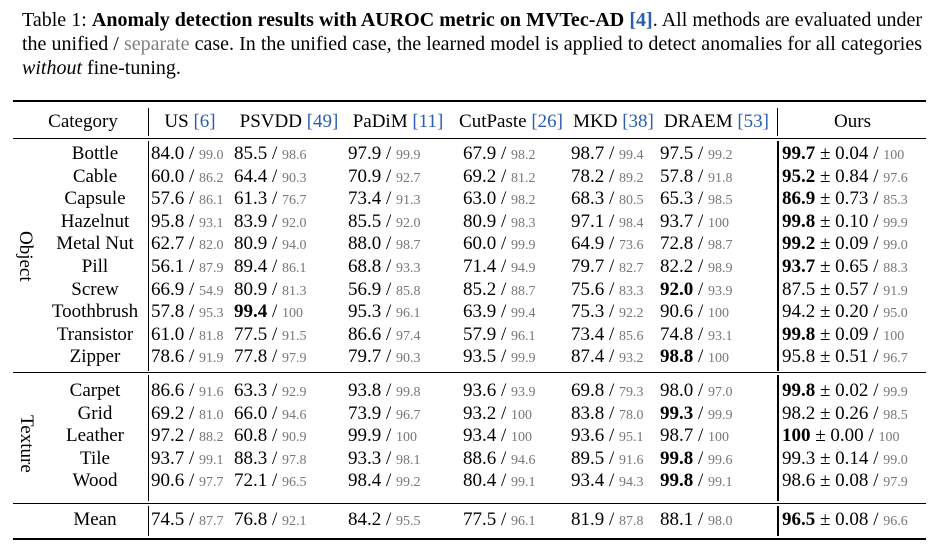  What do you see at coordinates (365, 198) in the screenshot?
I see `unified-value: 73.4` at bounding box center [365, 198].